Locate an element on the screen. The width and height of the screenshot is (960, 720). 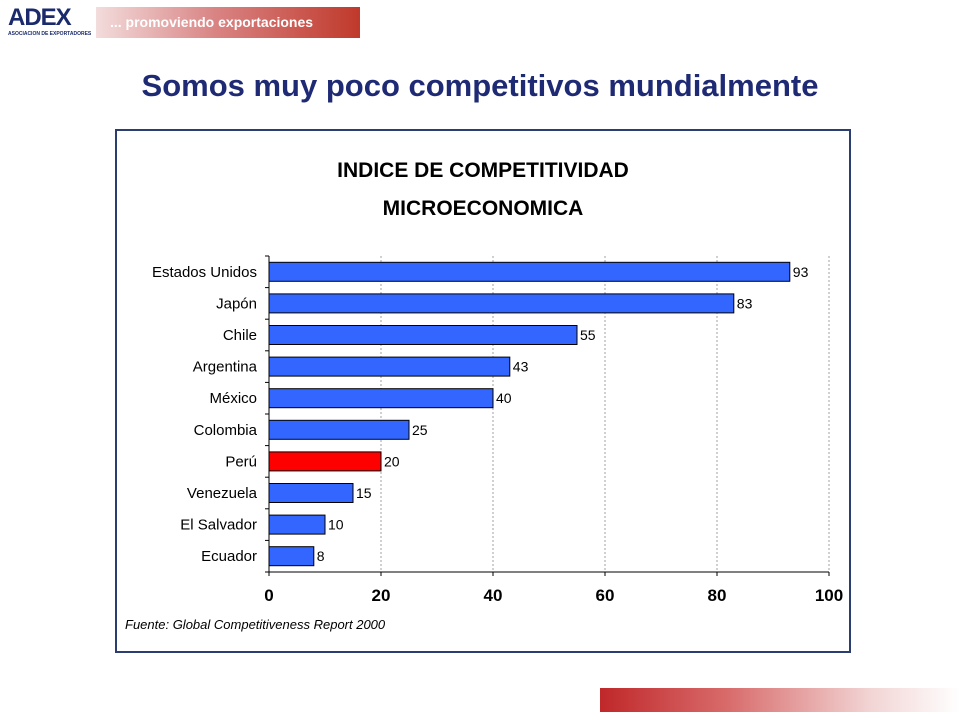
x-tick-label-60: 60 is located at coordinates (605, 595).